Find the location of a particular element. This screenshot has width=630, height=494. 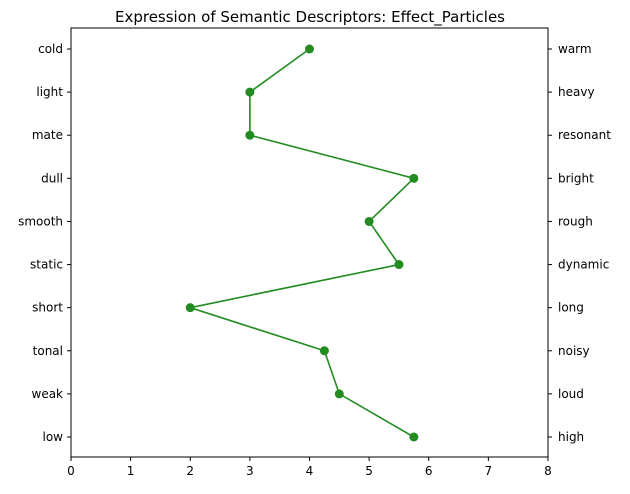

y-right-label: rough is located at coordinates (575, 221).